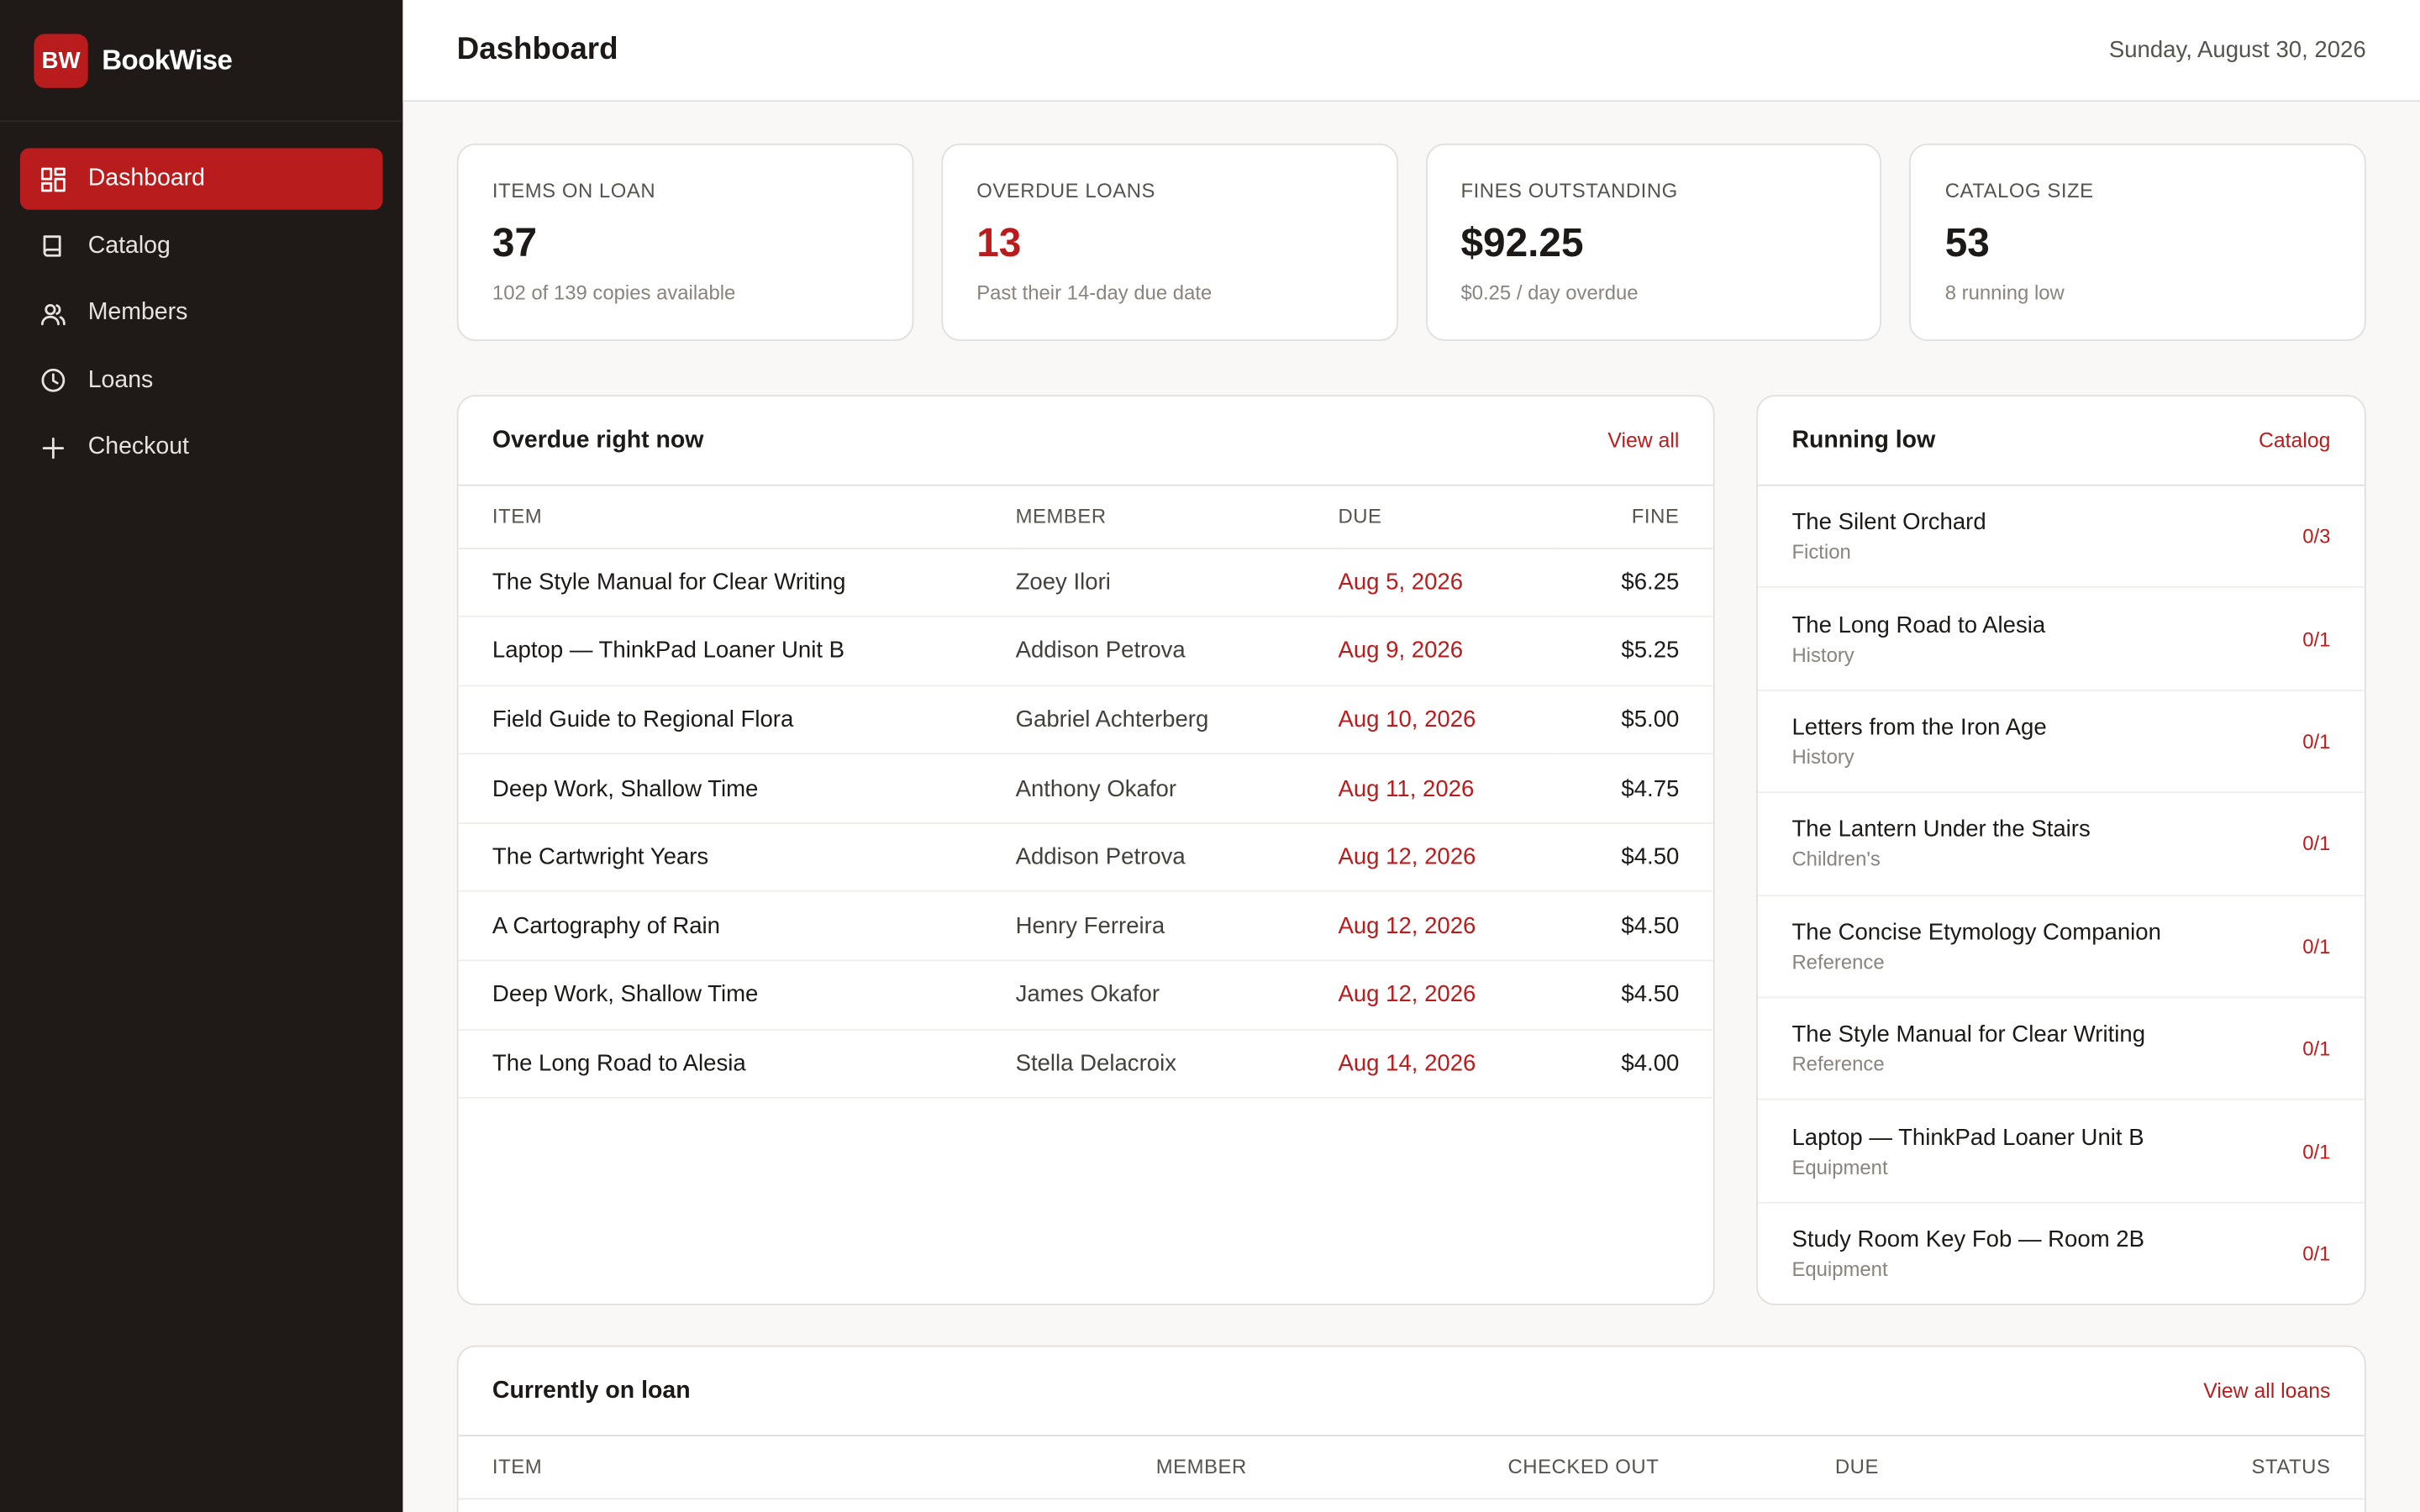 Image resolution: width=2420 pixels, height=1512 pixels. Describe the element at coordinates (1968, 1254) in the screenshot. I see `list-item-text: Study Room Key Fob — Room 2B Equipment` at that location.